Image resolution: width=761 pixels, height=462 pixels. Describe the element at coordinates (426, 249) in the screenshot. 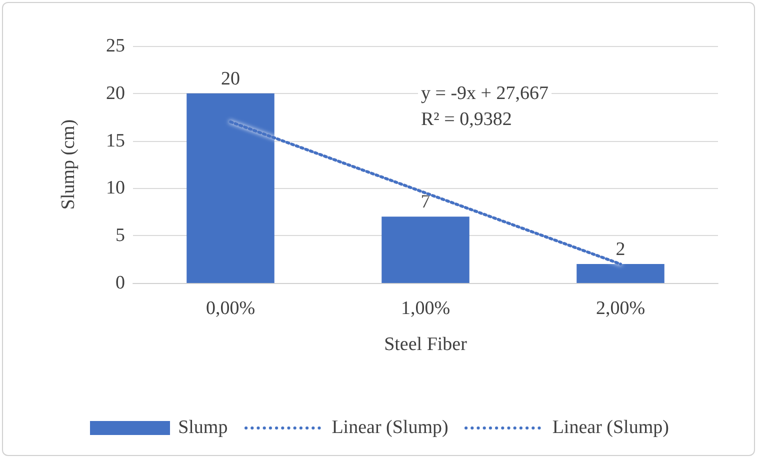

I see `bar` at that location.